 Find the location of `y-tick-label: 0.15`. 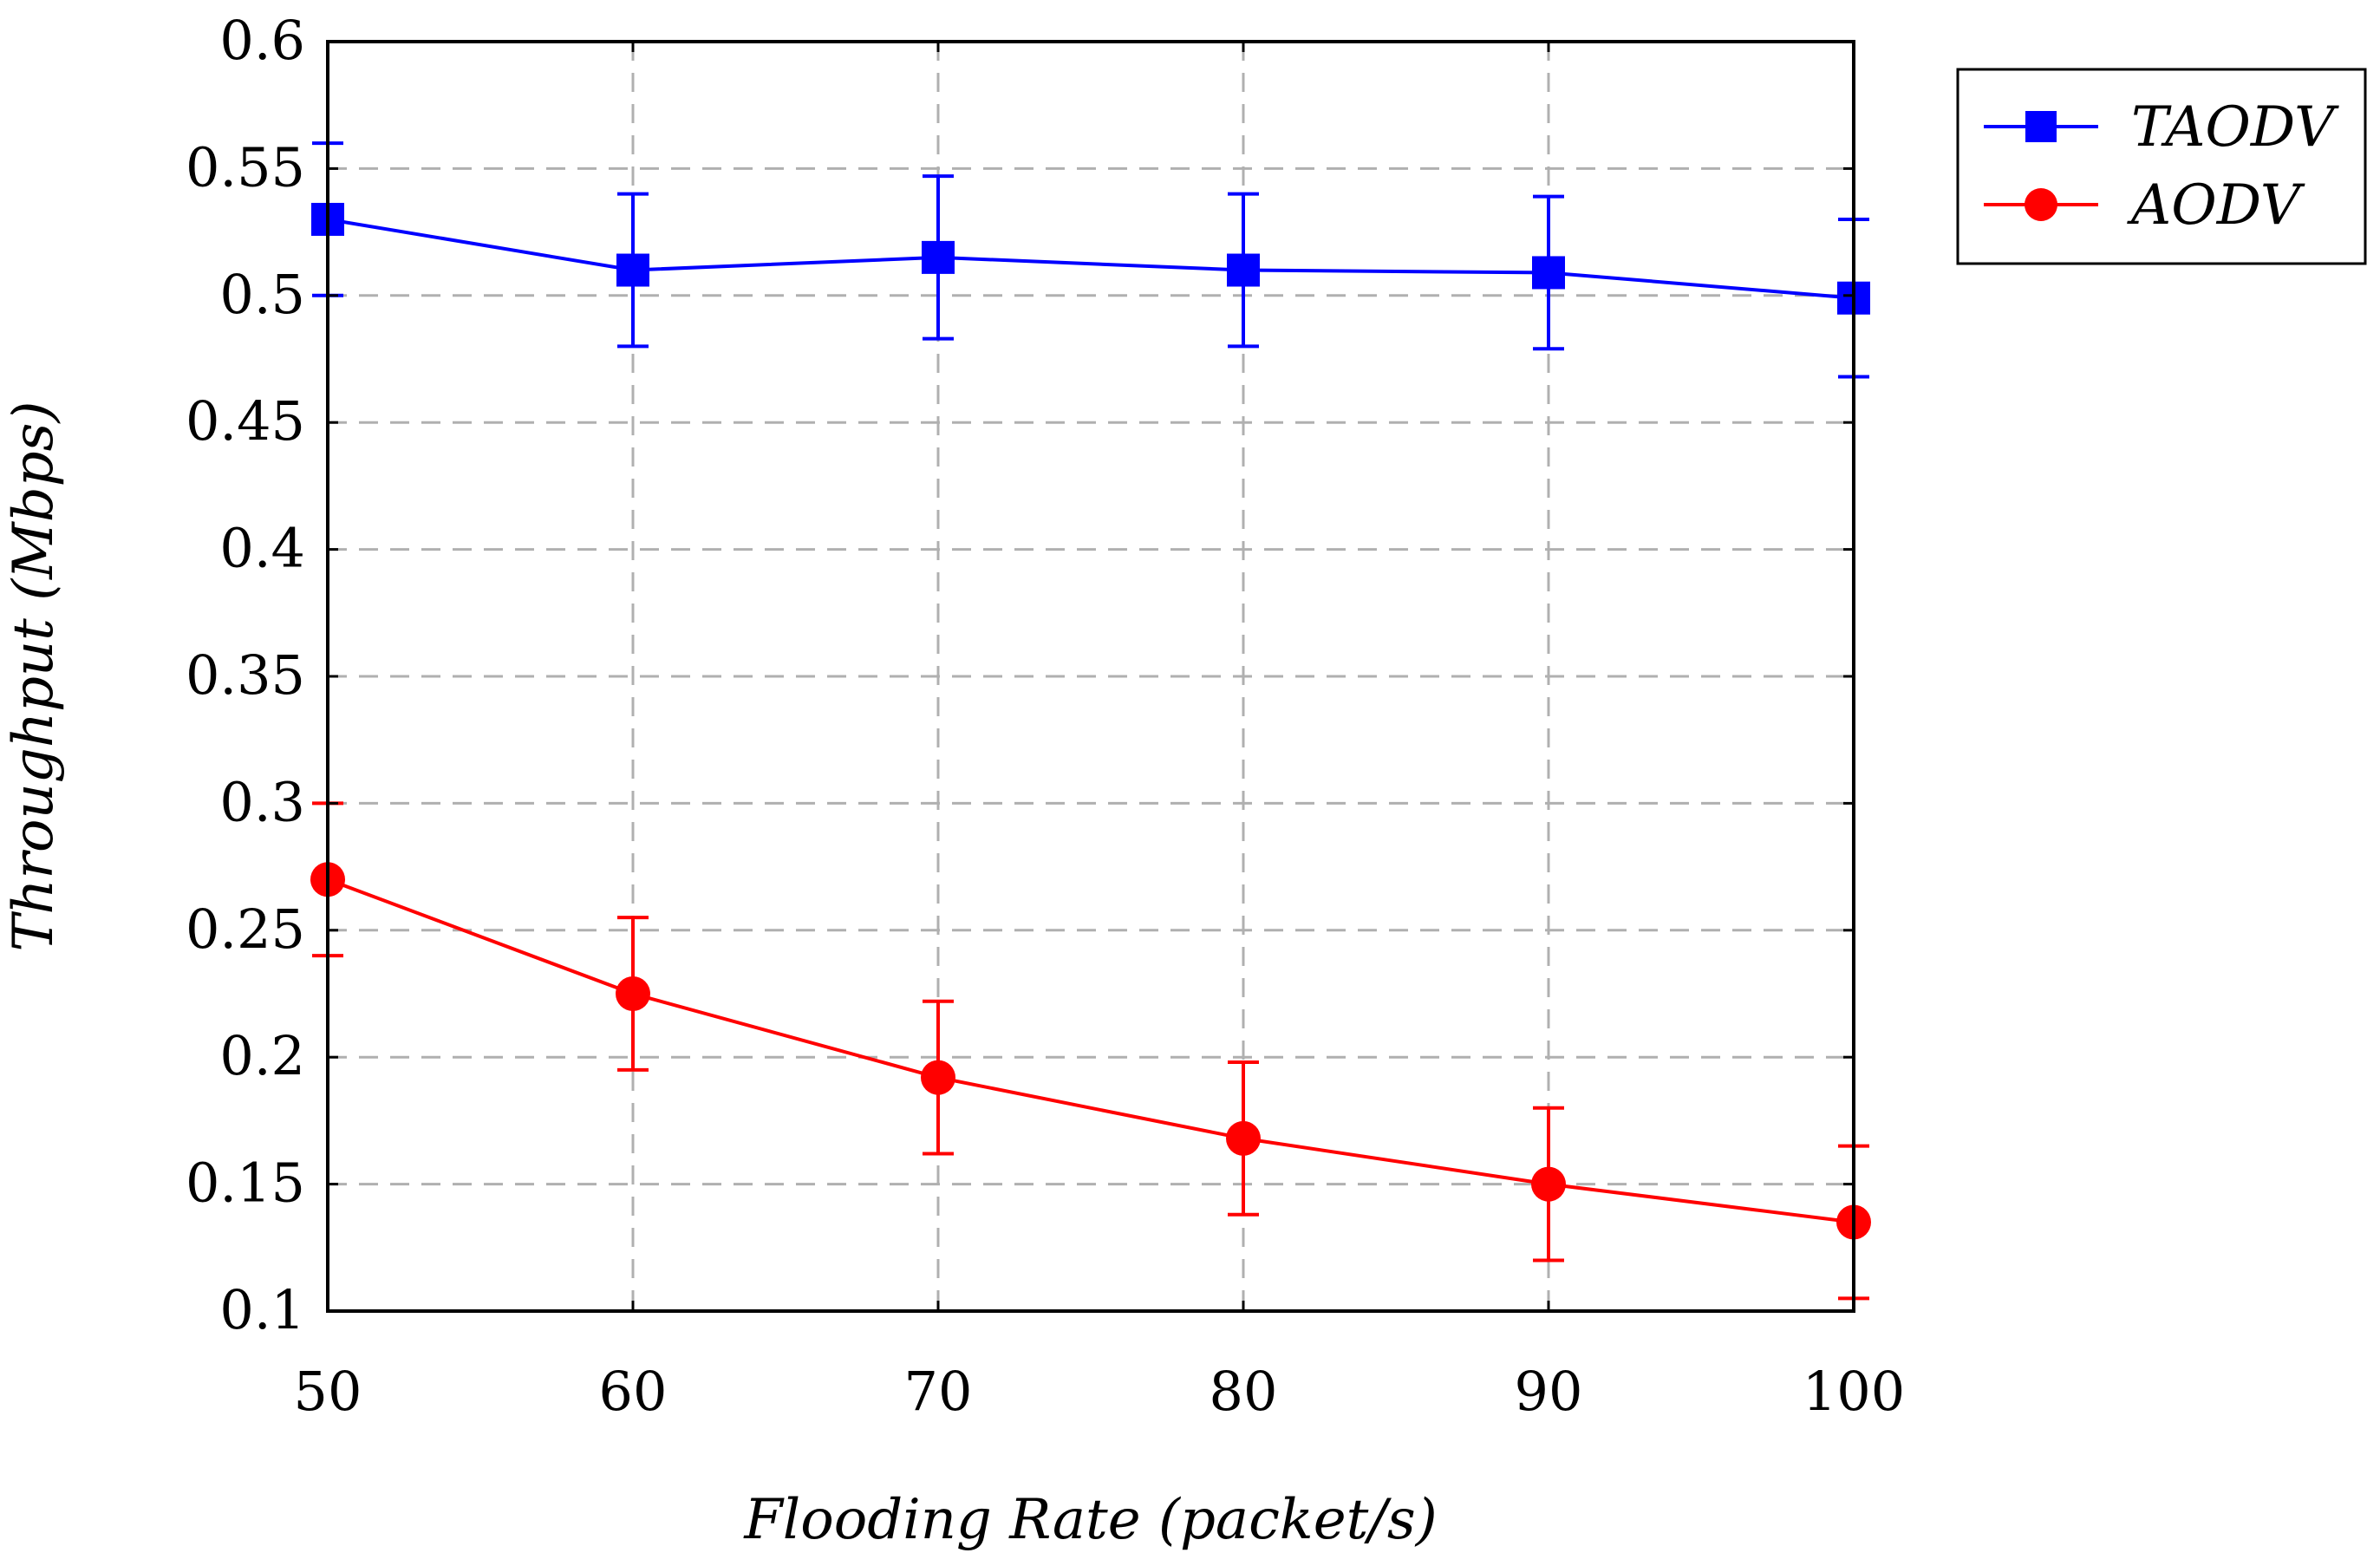

y-tick-label: 0.15 is located at coordinates (245, 1183).